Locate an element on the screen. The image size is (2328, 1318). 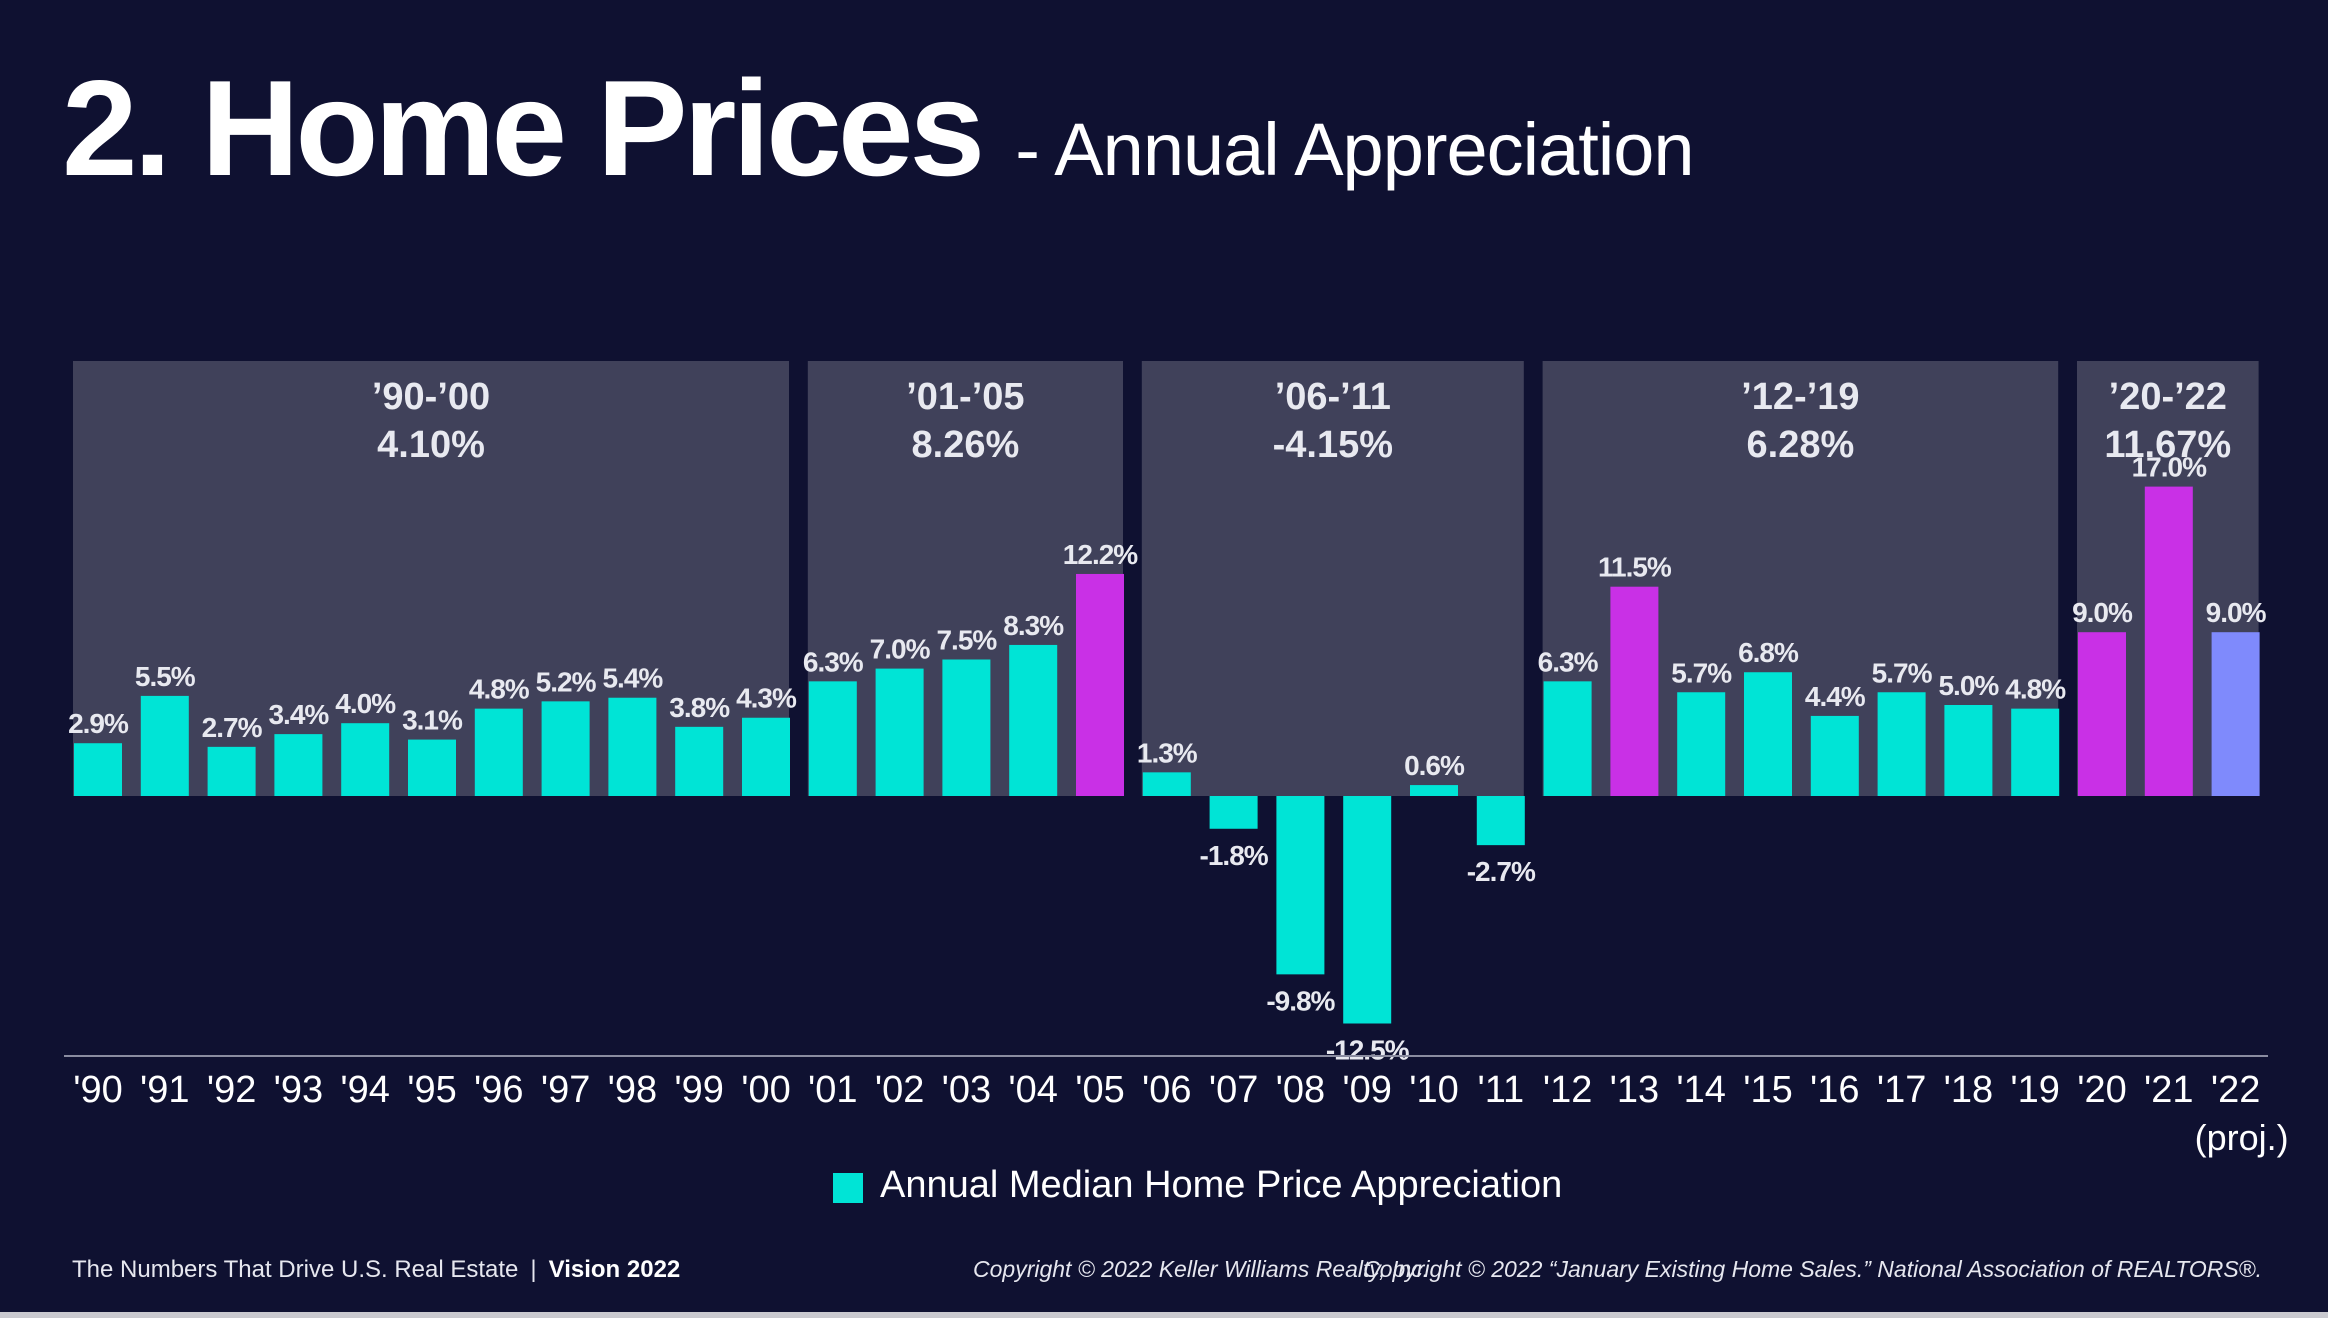
bar-value-label: 4.0% is located at coordinates (365, 703).